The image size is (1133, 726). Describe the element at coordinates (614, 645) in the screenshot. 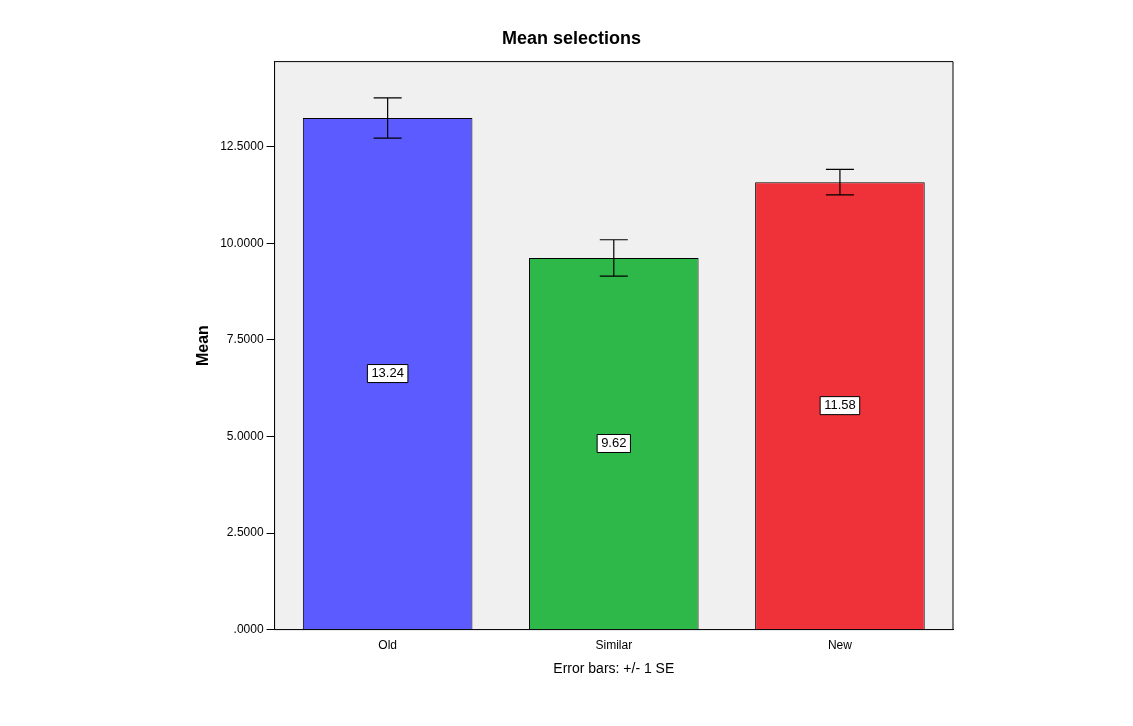

I see `x-tick-label: Similar` at that location.